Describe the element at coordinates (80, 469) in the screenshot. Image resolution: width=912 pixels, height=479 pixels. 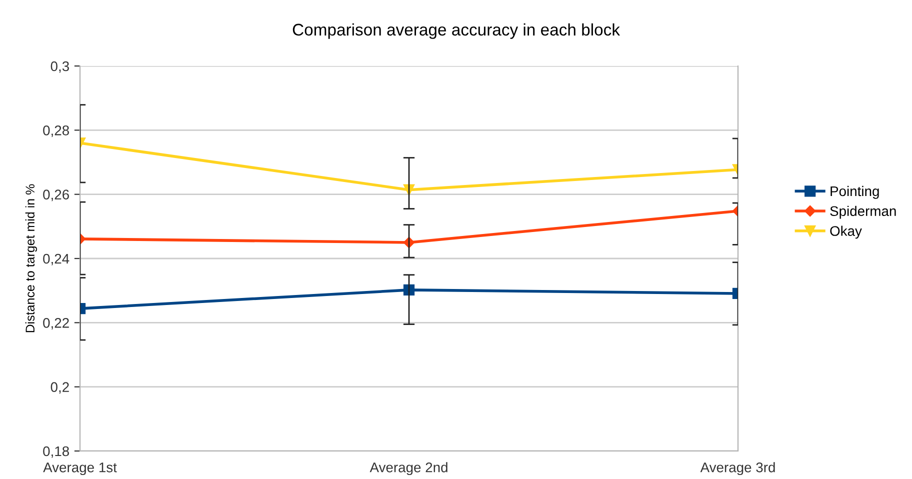
I see `x-tick-label: Average 1st` at that location.